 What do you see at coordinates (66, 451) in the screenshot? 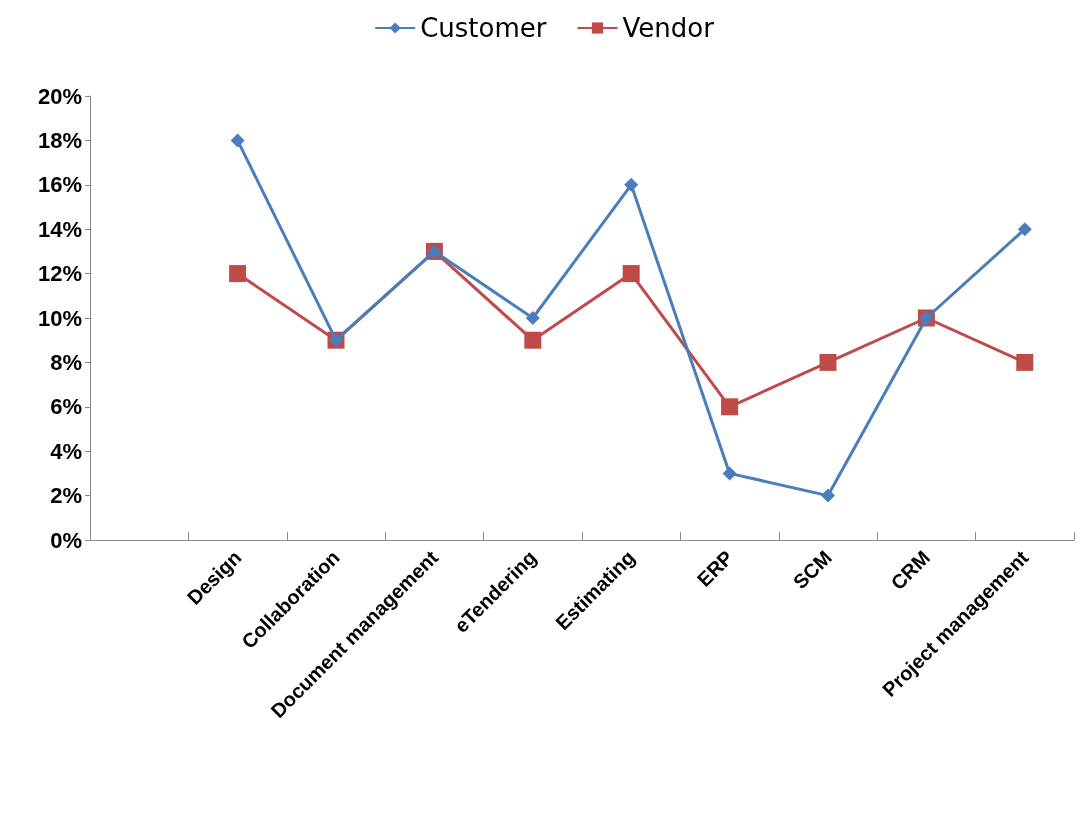
I see `y-tick-label: 4%` at bounding box center [66, 451].